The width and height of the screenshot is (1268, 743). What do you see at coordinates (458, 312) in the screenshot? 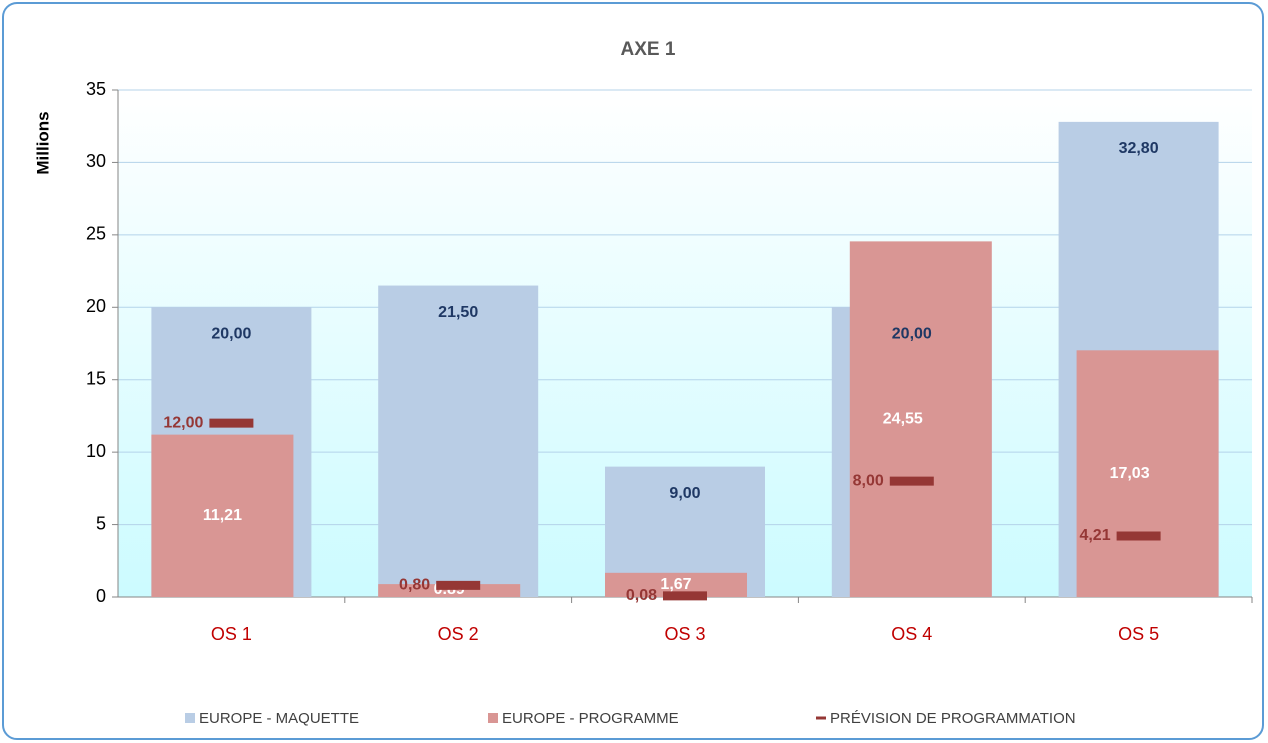
I see `data-label: 21,50` at bounding box center [458, 312].